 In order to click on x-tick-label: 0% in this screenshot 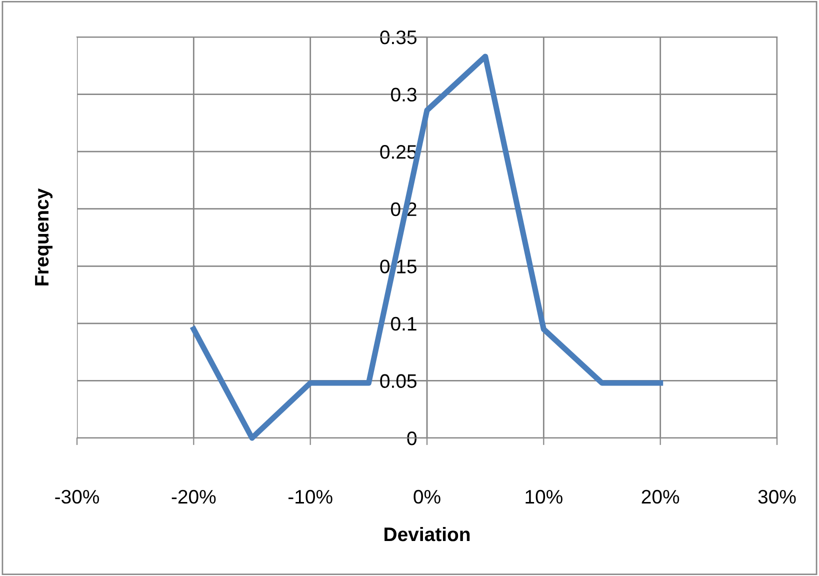, I will do `click(427, 497)`.